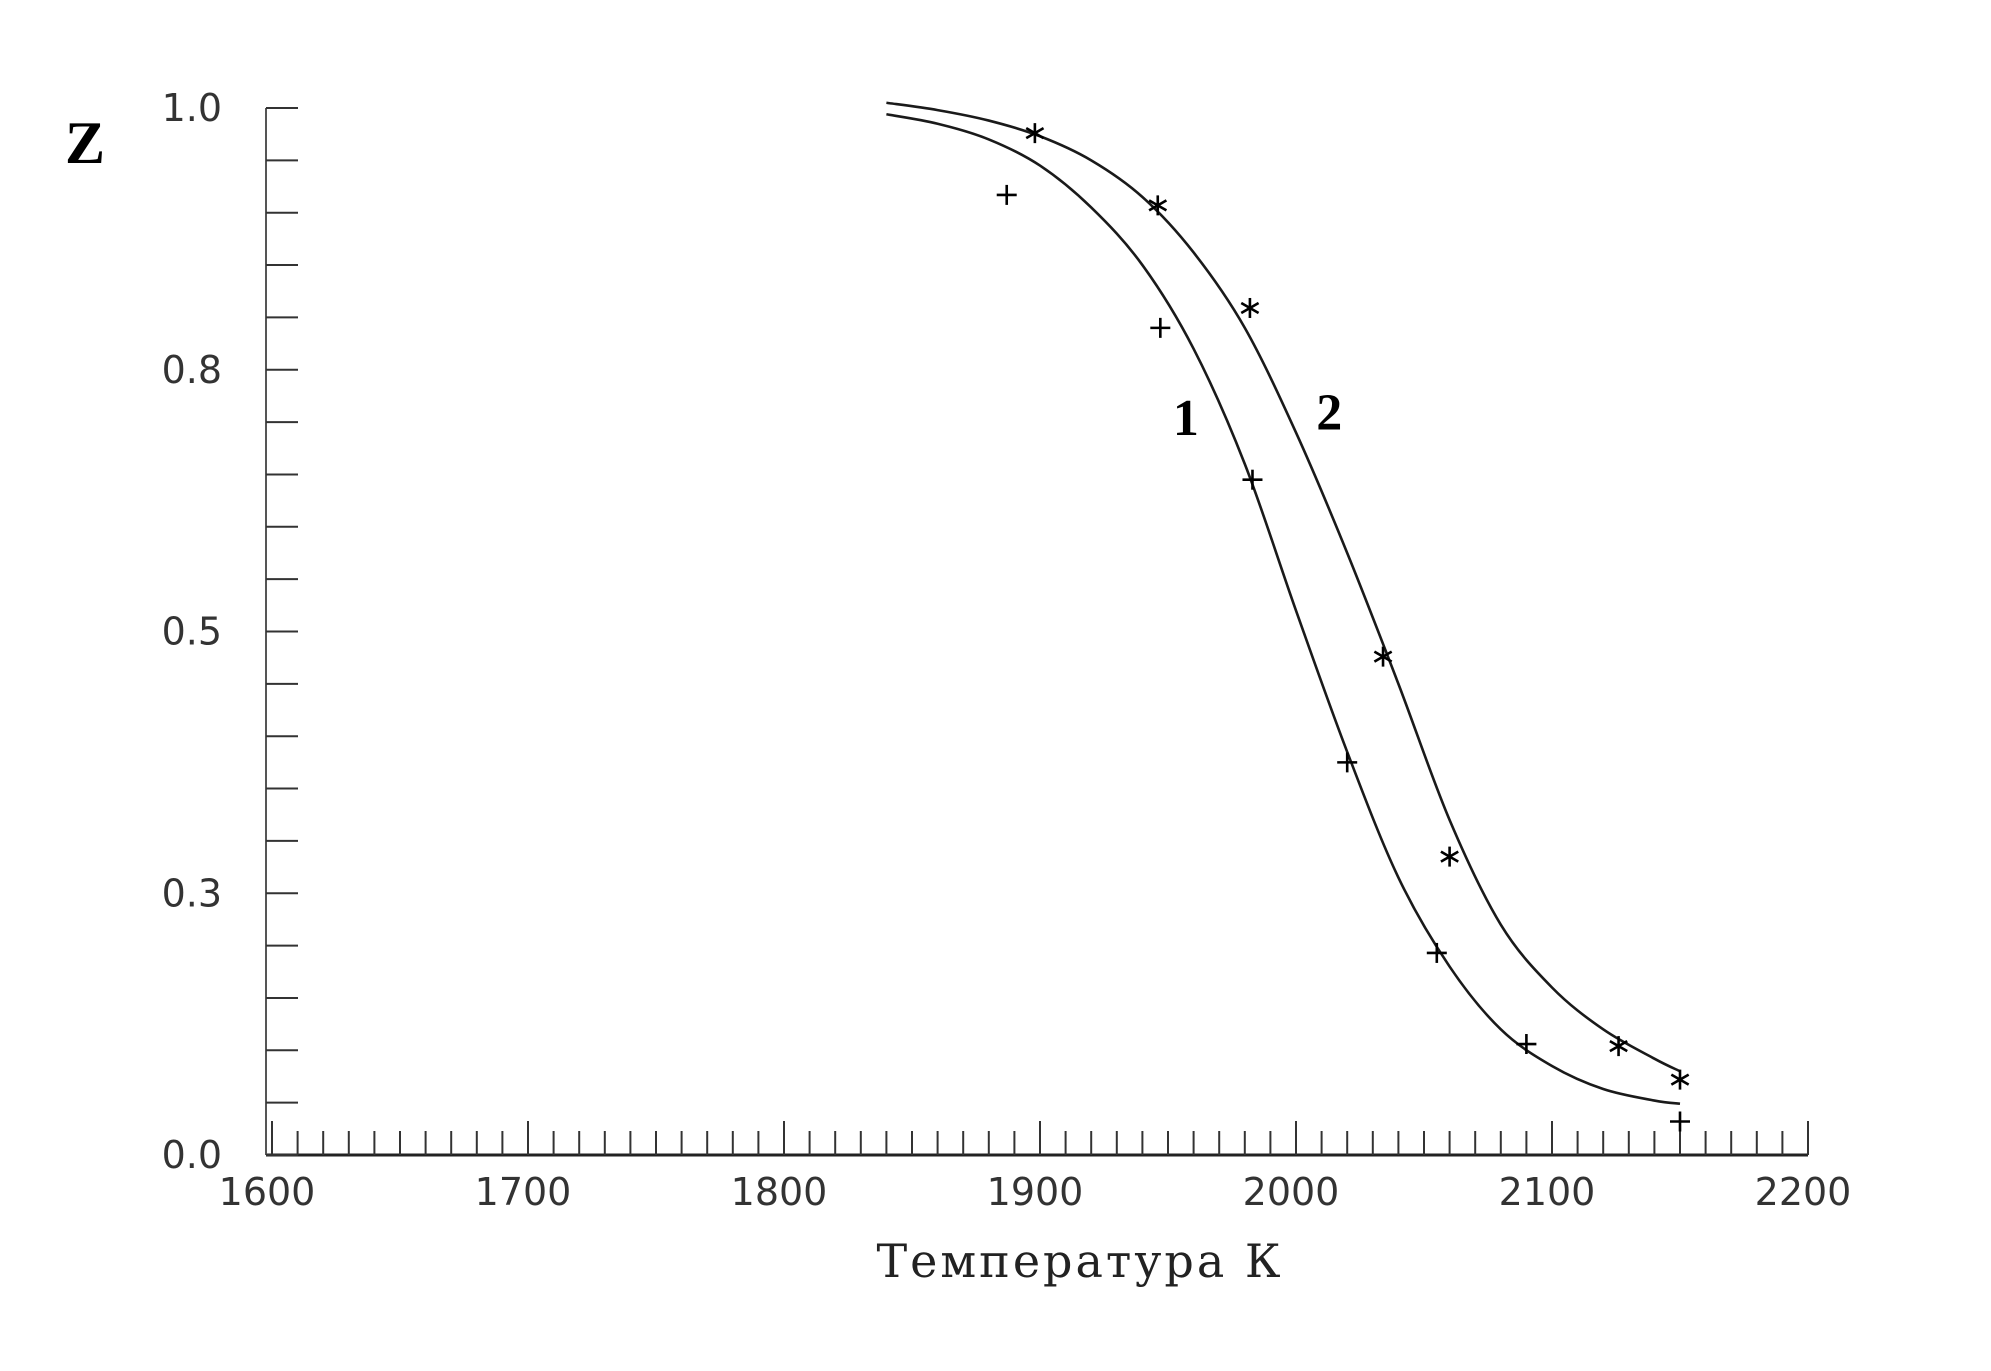  Describe the element at coordinates (192, 370) in the screenshot. I see `y-tick-label: 0.8` at that location.